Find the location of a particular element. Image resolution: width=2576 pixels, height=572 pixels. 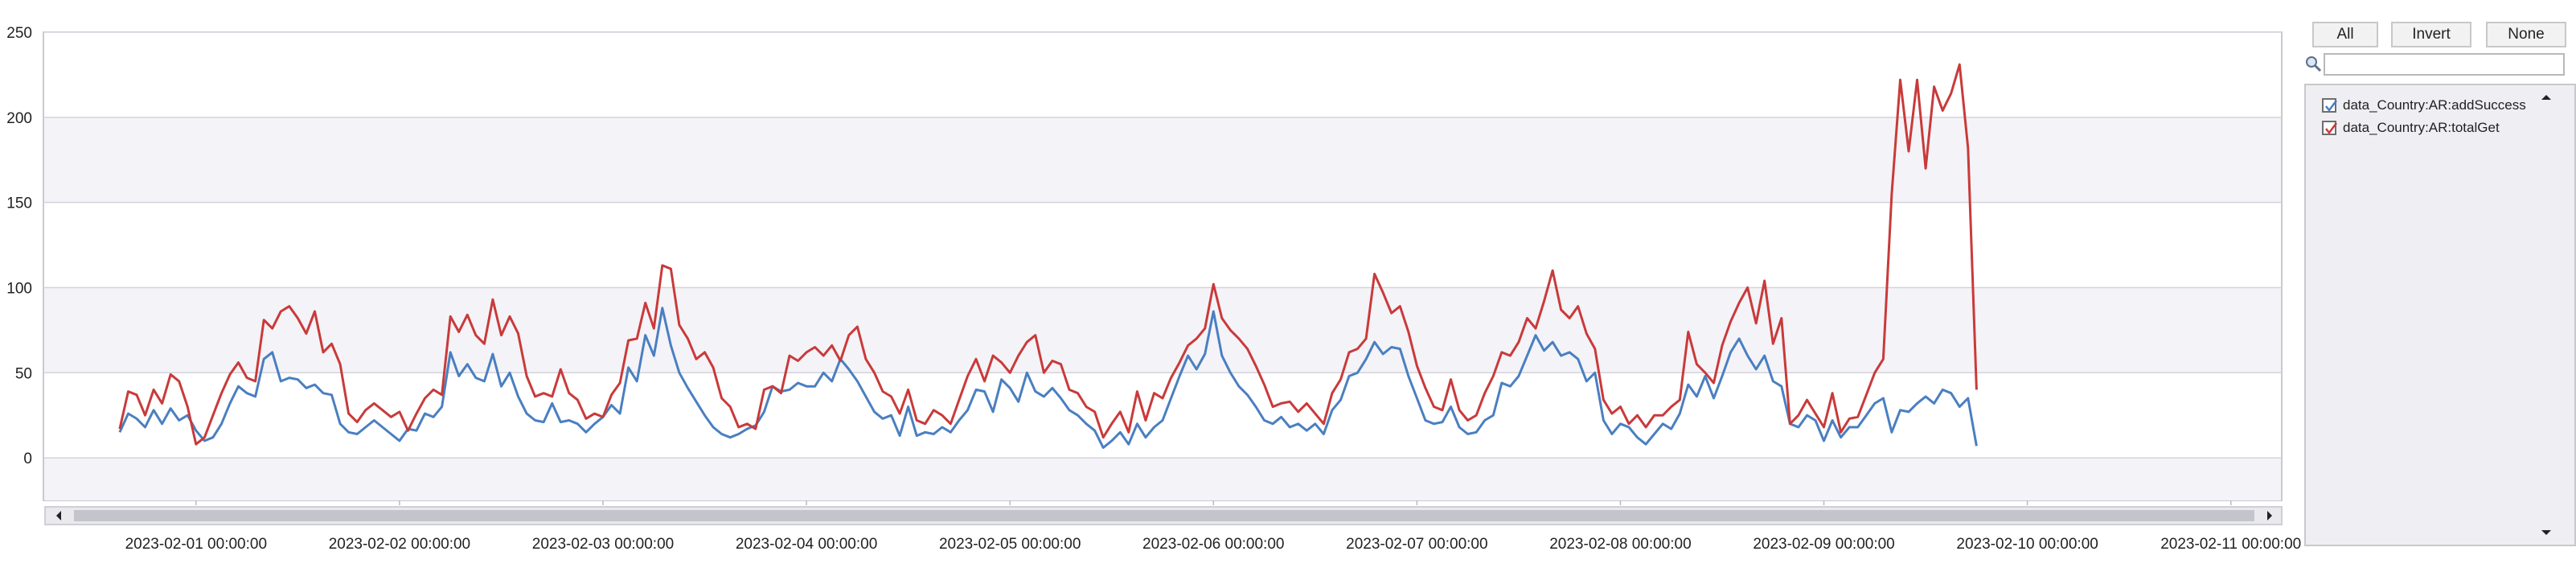

x-tick-label: 2023-02-08 00:00:00 is located at coordinates (1620, 544).